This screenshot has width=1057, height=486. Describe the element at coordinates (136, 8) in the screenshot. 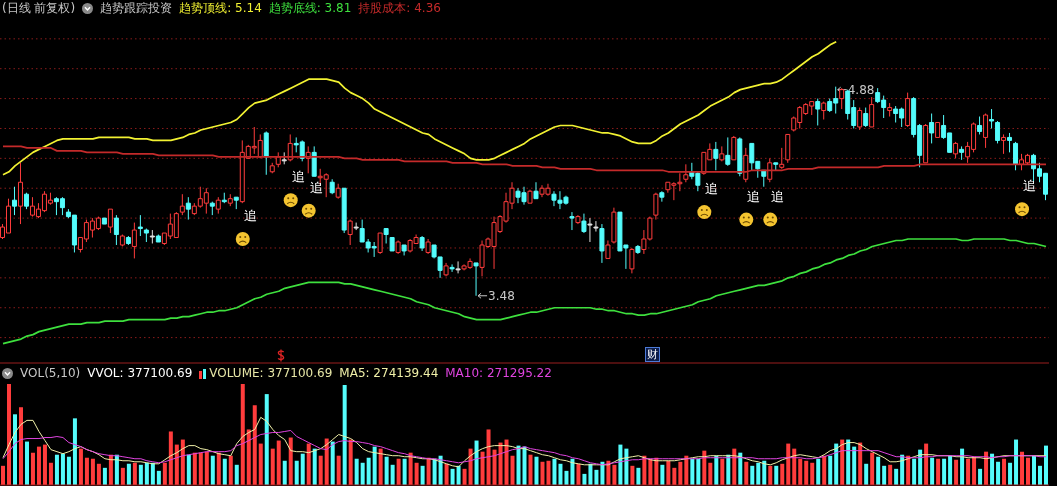

I see `legend-title: 趋势跟踪投资` at that location.